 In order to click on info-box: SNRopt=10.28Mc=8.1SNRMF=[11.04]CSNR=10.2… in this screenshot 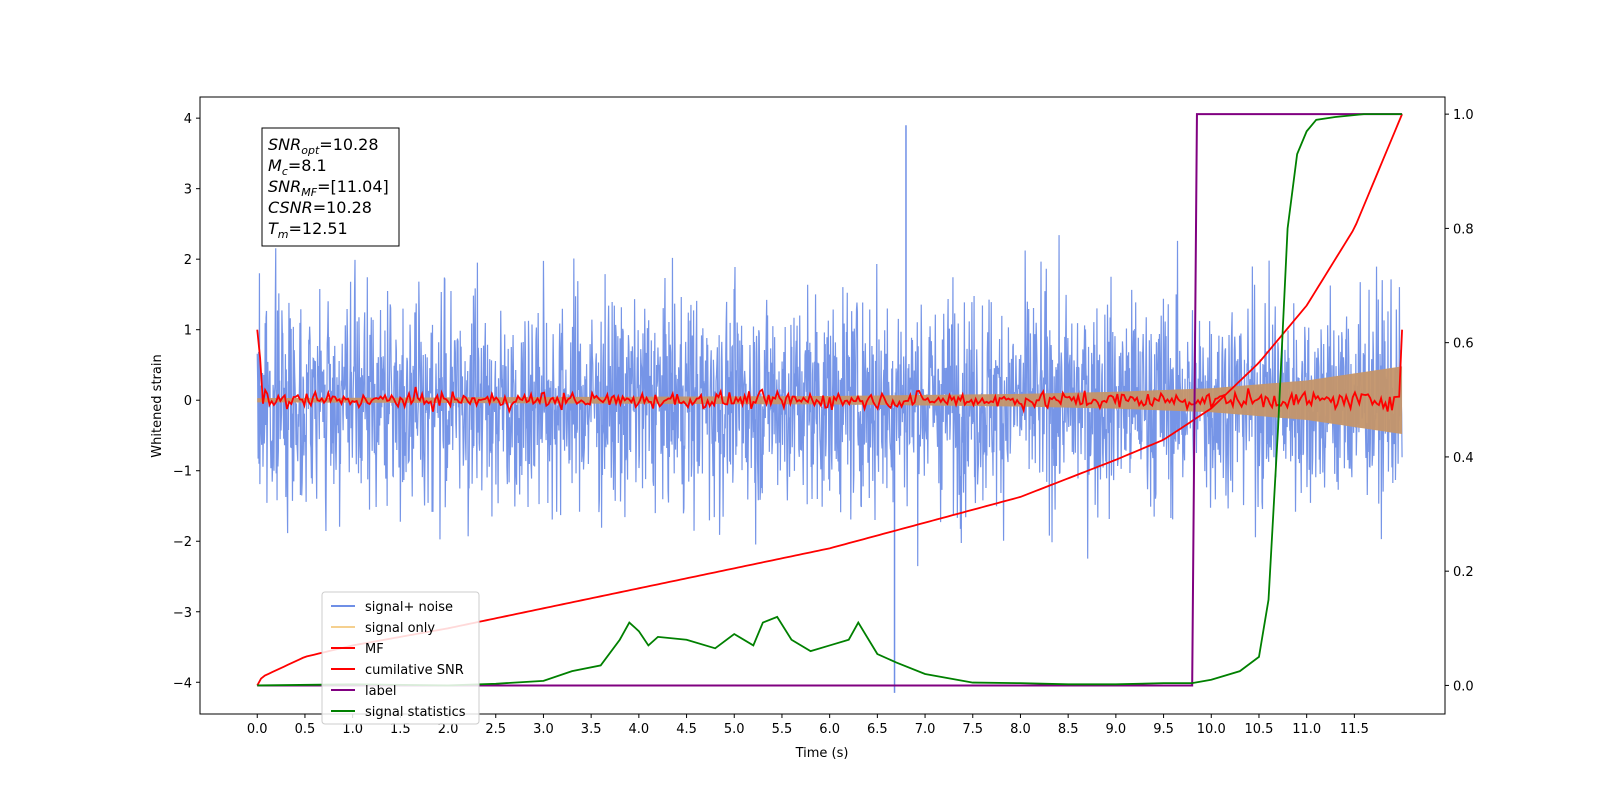, I will do `click(330, 187)`.